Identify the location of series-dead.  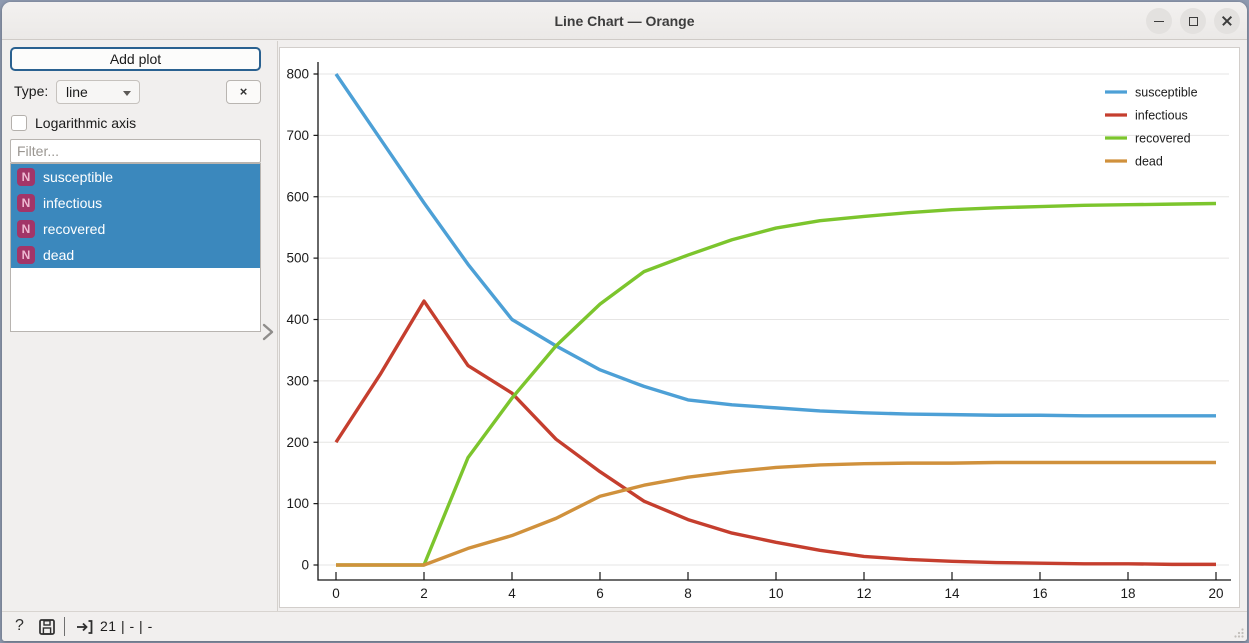
(776, 513).